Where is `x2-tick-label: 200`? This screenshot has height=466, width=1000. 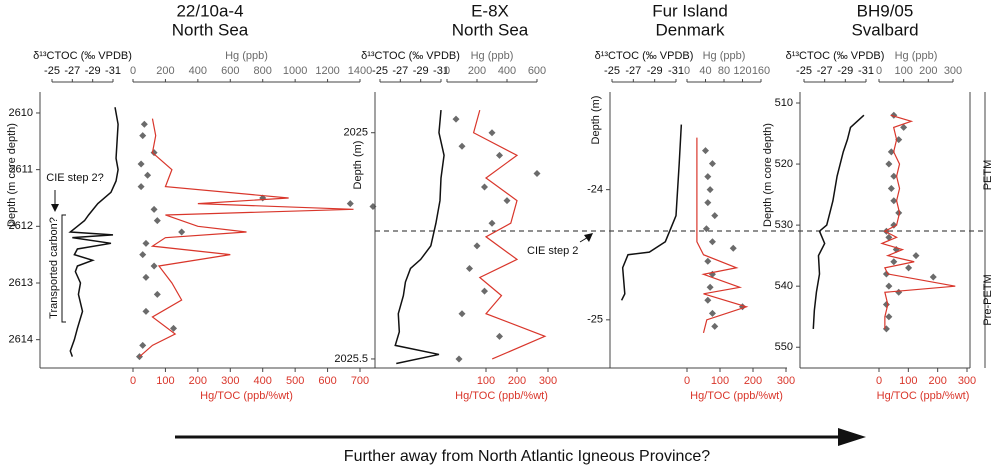
x2-tick-label: 200 is located at coordinates (165, 71).